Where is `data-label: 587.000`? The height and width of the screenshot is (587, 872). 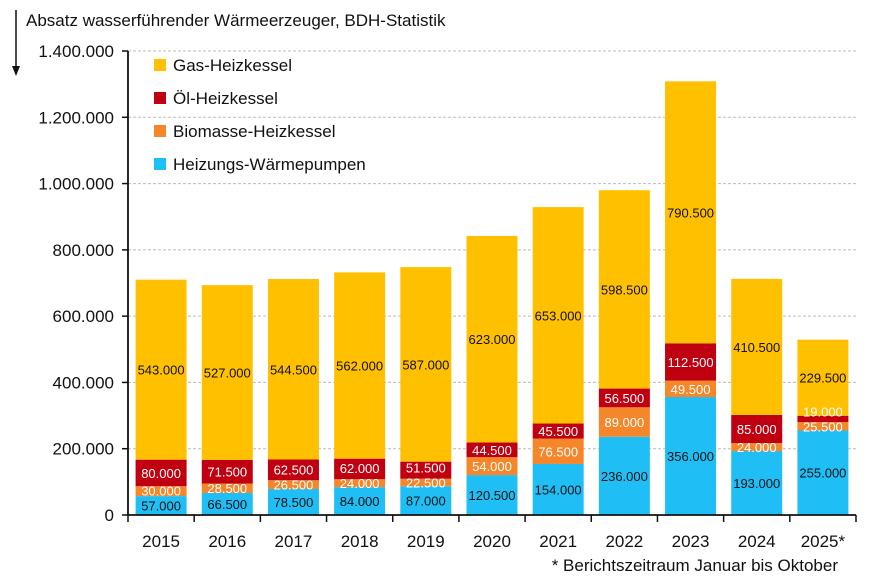
data-label: 587.000 is located at coordinates (425, 364).